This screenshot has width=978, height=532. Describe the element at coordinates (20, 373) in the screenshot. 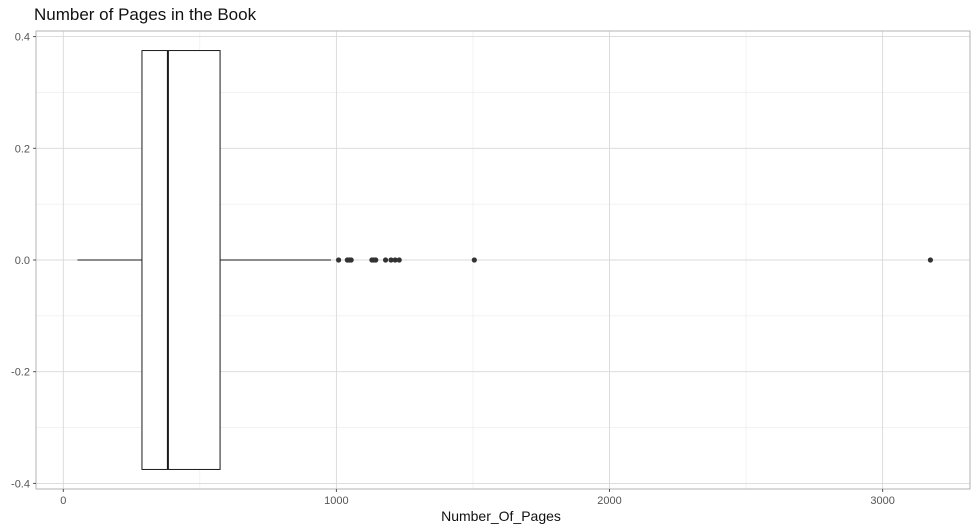

I see `y-tick-label: -0.2` at that location.